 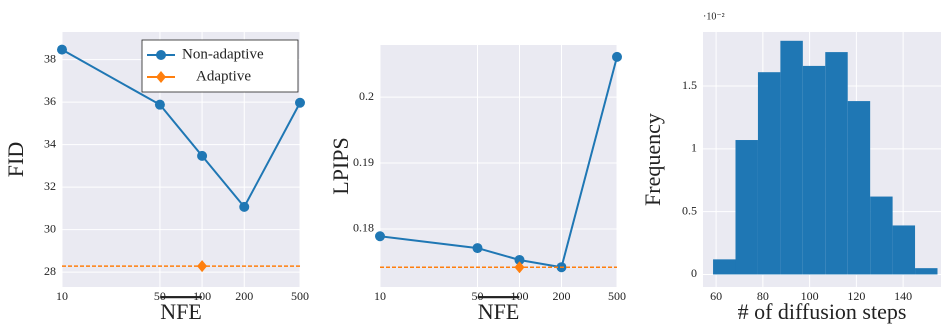 What do you see at coordinates (366, 96) in the screenshot?
I see `y-tick-label: 0.2` at bounding box center [366, 96].